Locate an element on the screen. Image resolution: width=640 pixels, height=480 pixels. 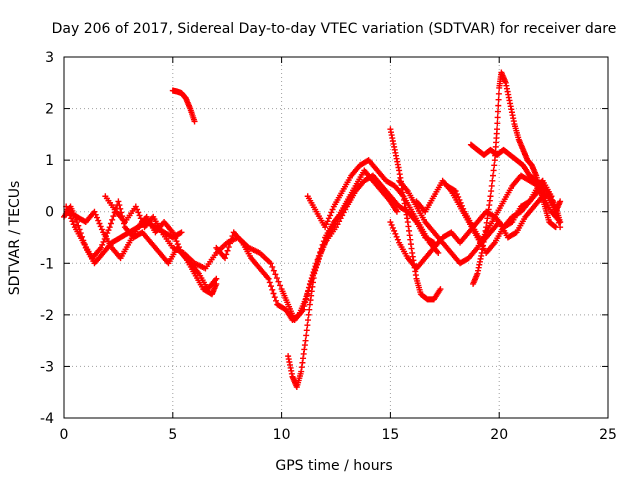
y-axis-label: SDTVAR / TECUs is located at coordinates (15, 238).